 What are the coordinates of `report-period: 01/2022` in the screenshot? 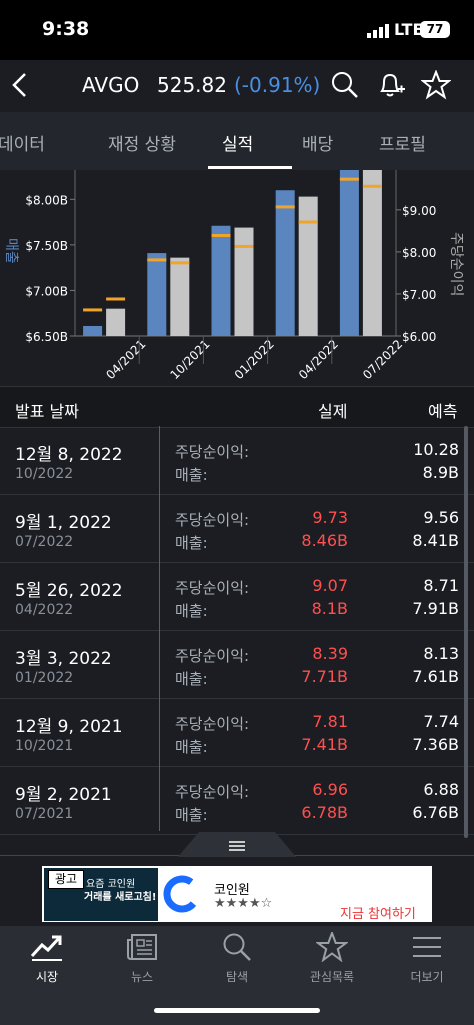 It's located at (44, 678).